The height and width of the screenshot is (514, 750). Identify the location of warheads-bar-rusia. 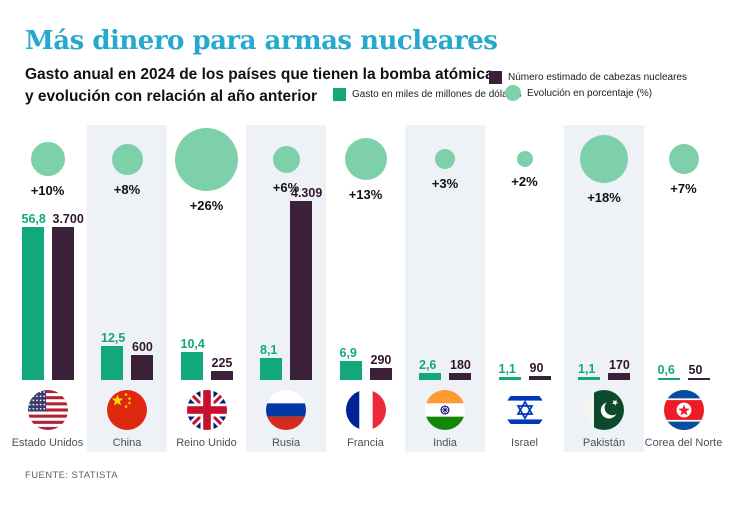
(301, 290).